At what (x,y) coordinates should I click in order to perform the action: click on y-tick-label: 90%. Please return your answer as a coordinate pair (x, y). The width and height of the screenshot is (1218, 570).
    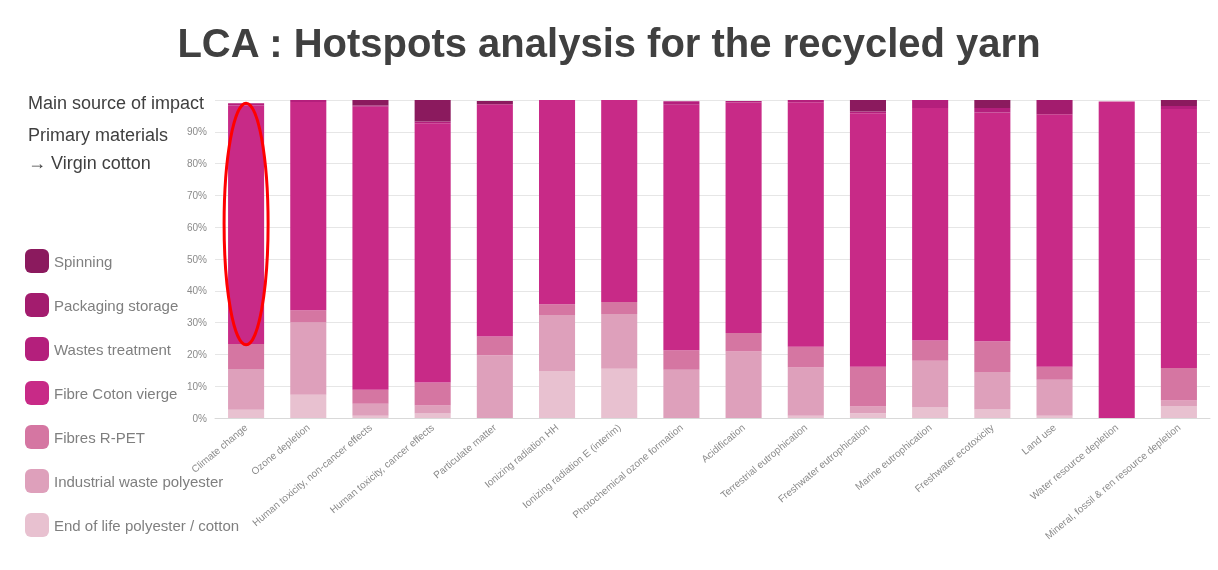
    Looking at the image, I should click on (197, 132).